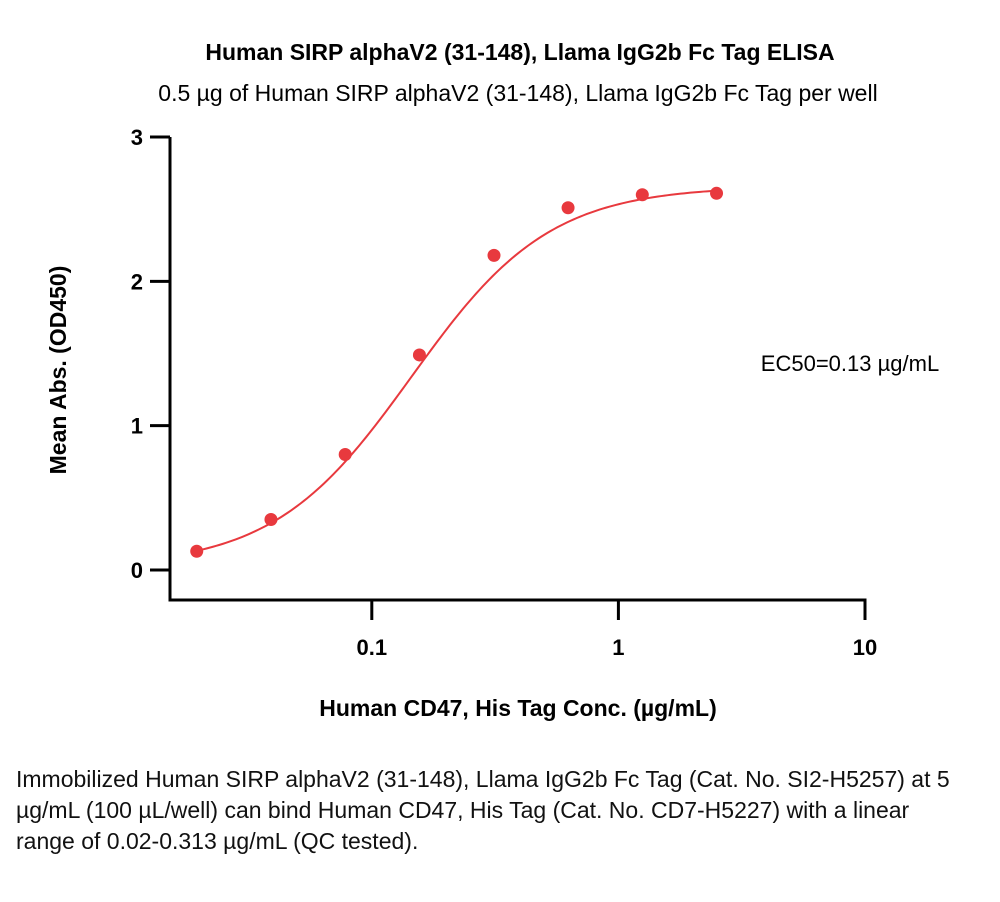  I want to click on y-tick-label: 2, so click(137, 281).